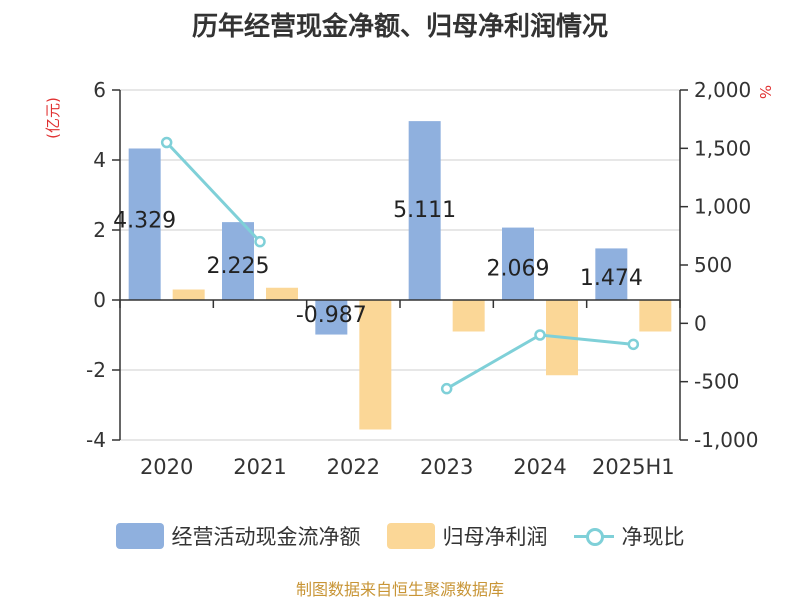  What do you see at coordinates (539, 467) in the screenshot?
I see `category-label: 2024` at bounding box center [539, 467].